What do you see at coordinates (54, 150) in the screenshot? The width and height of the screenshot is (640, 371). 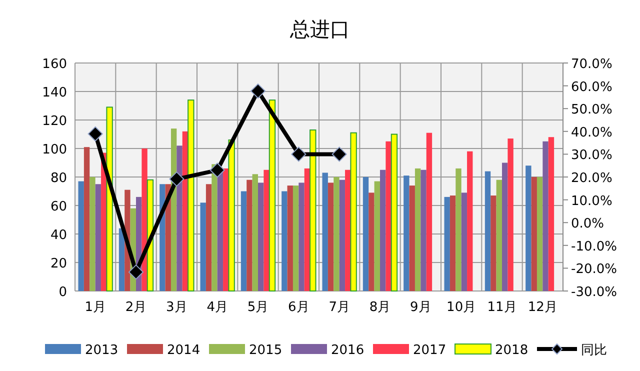 I see `y-tick-label: 100` at bounding box center [54, 150].